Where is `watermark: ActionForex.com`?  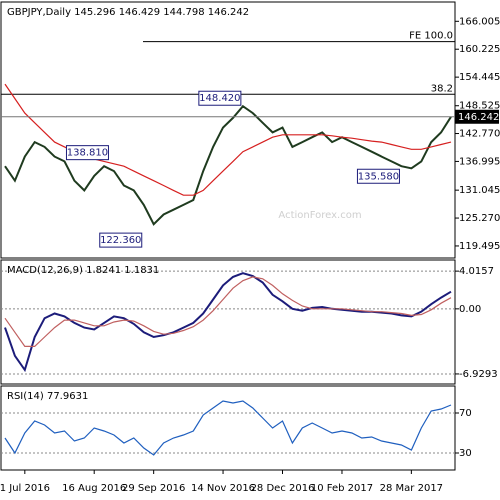
watermark: ActionForex.com is located at coordinates (319, 215).